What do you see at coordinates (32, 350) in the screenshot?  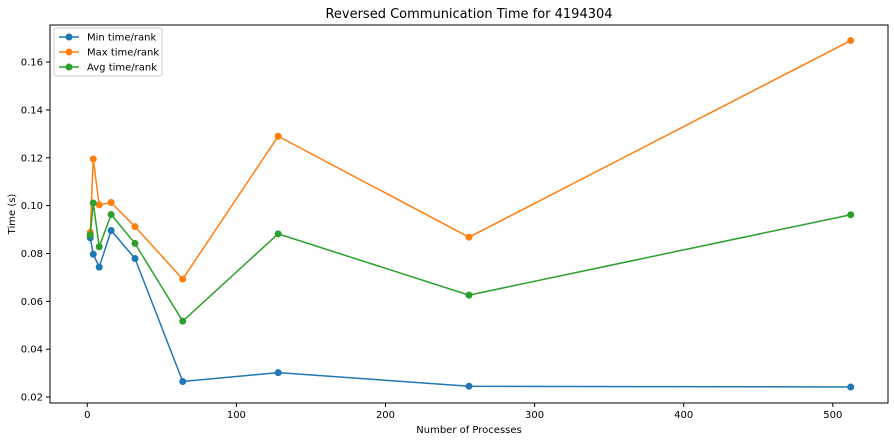 I see `y-tick-label: 0.04` at bounding box center [32, 350].